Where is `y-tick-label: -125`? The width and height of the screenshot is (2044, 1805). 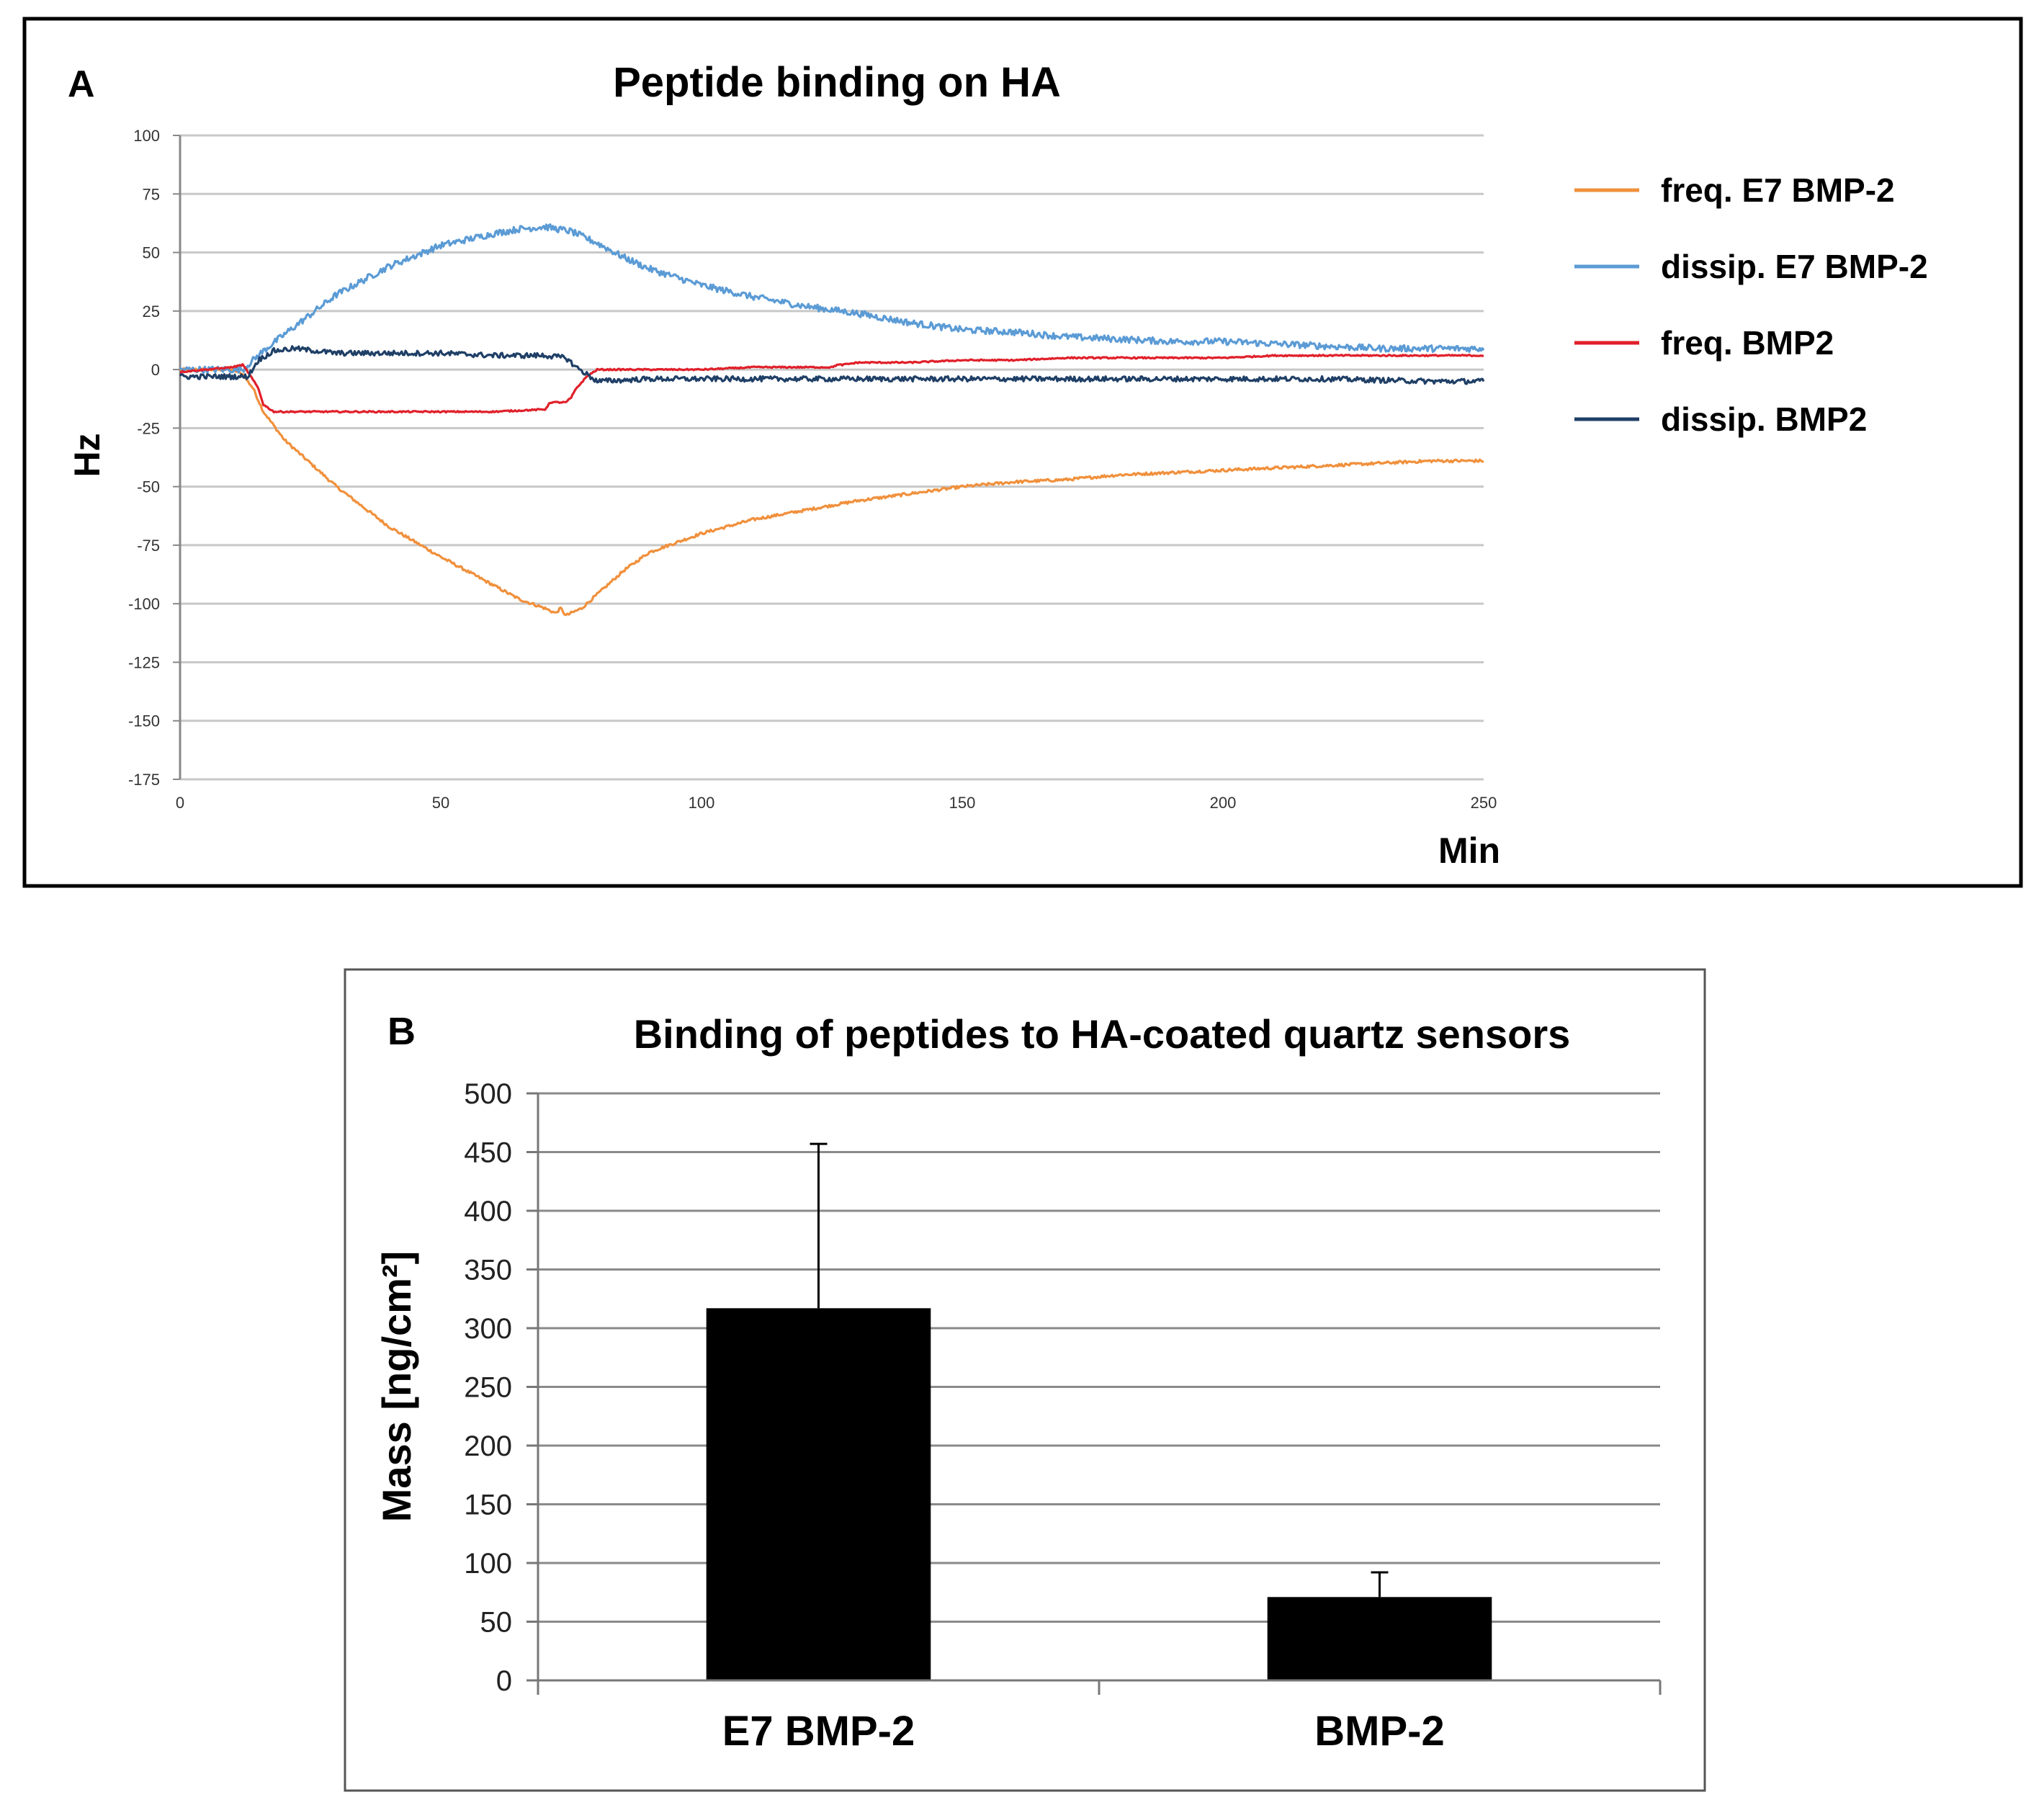 y-tick-label: -125 is located at coordinates (144, 662).